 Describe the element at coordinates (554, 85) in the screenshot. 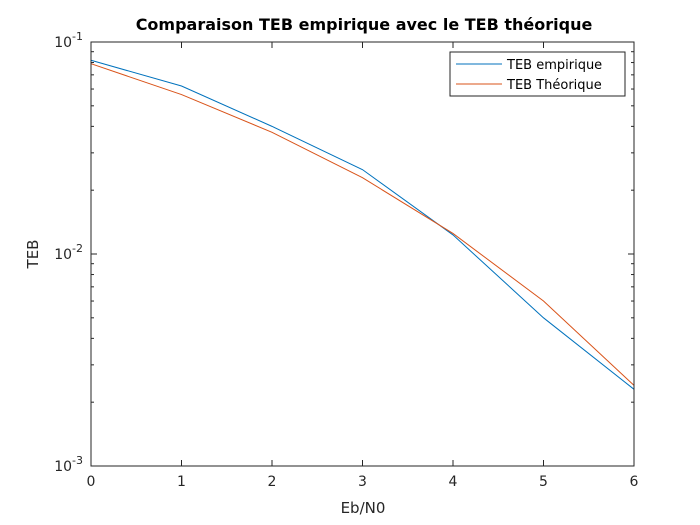

I see `legend-label: TEB Théorique` at that location.